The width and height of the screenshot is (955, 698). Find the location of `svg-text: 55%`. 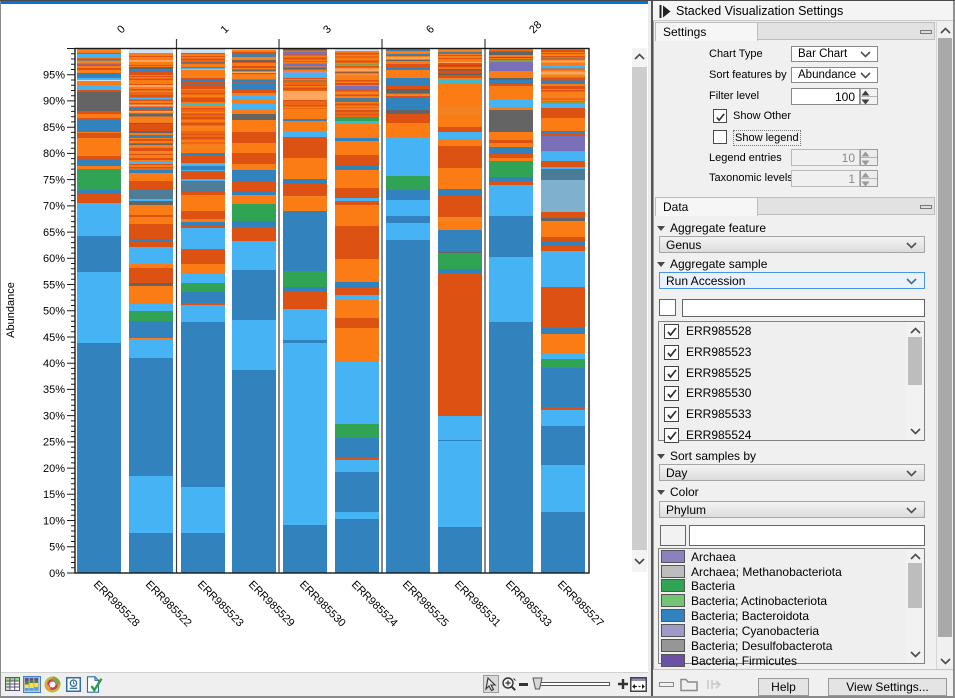

svg-text: 55% is located at coordinates (54, 285).